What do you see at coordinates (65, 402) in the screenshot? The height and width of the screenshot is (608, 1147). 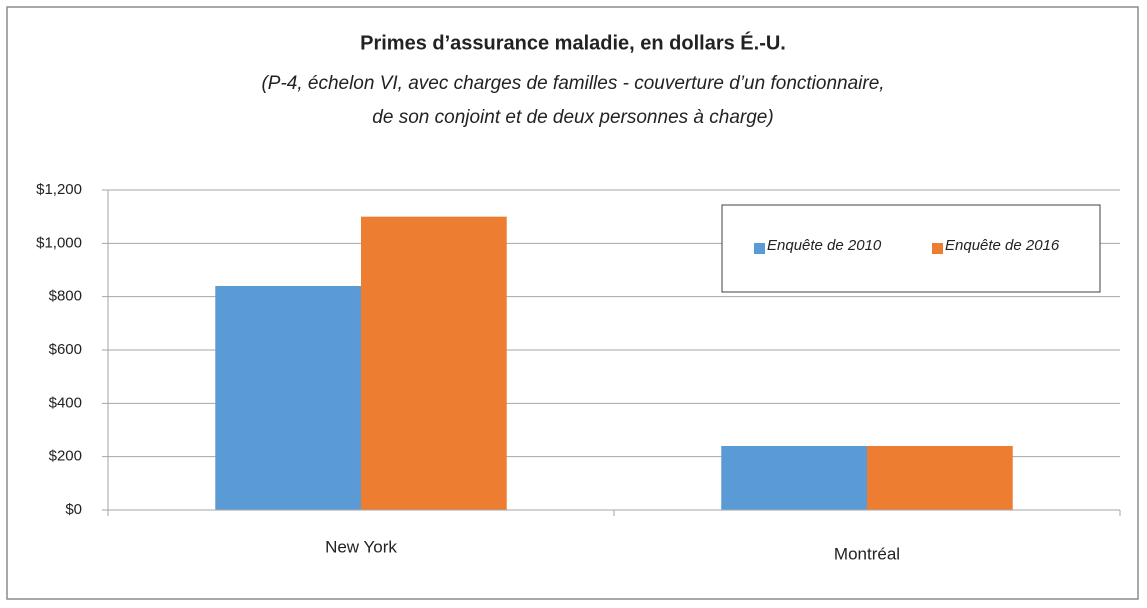 I see `y-tick-label: $400` at bounding box center [65, 402].